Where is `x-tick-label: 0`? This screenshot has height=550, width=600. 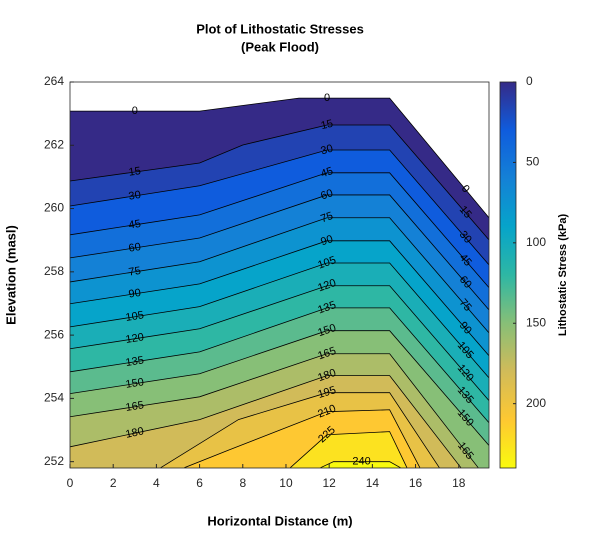
x-tick-label: 0 is located at coordinates (70, 483).